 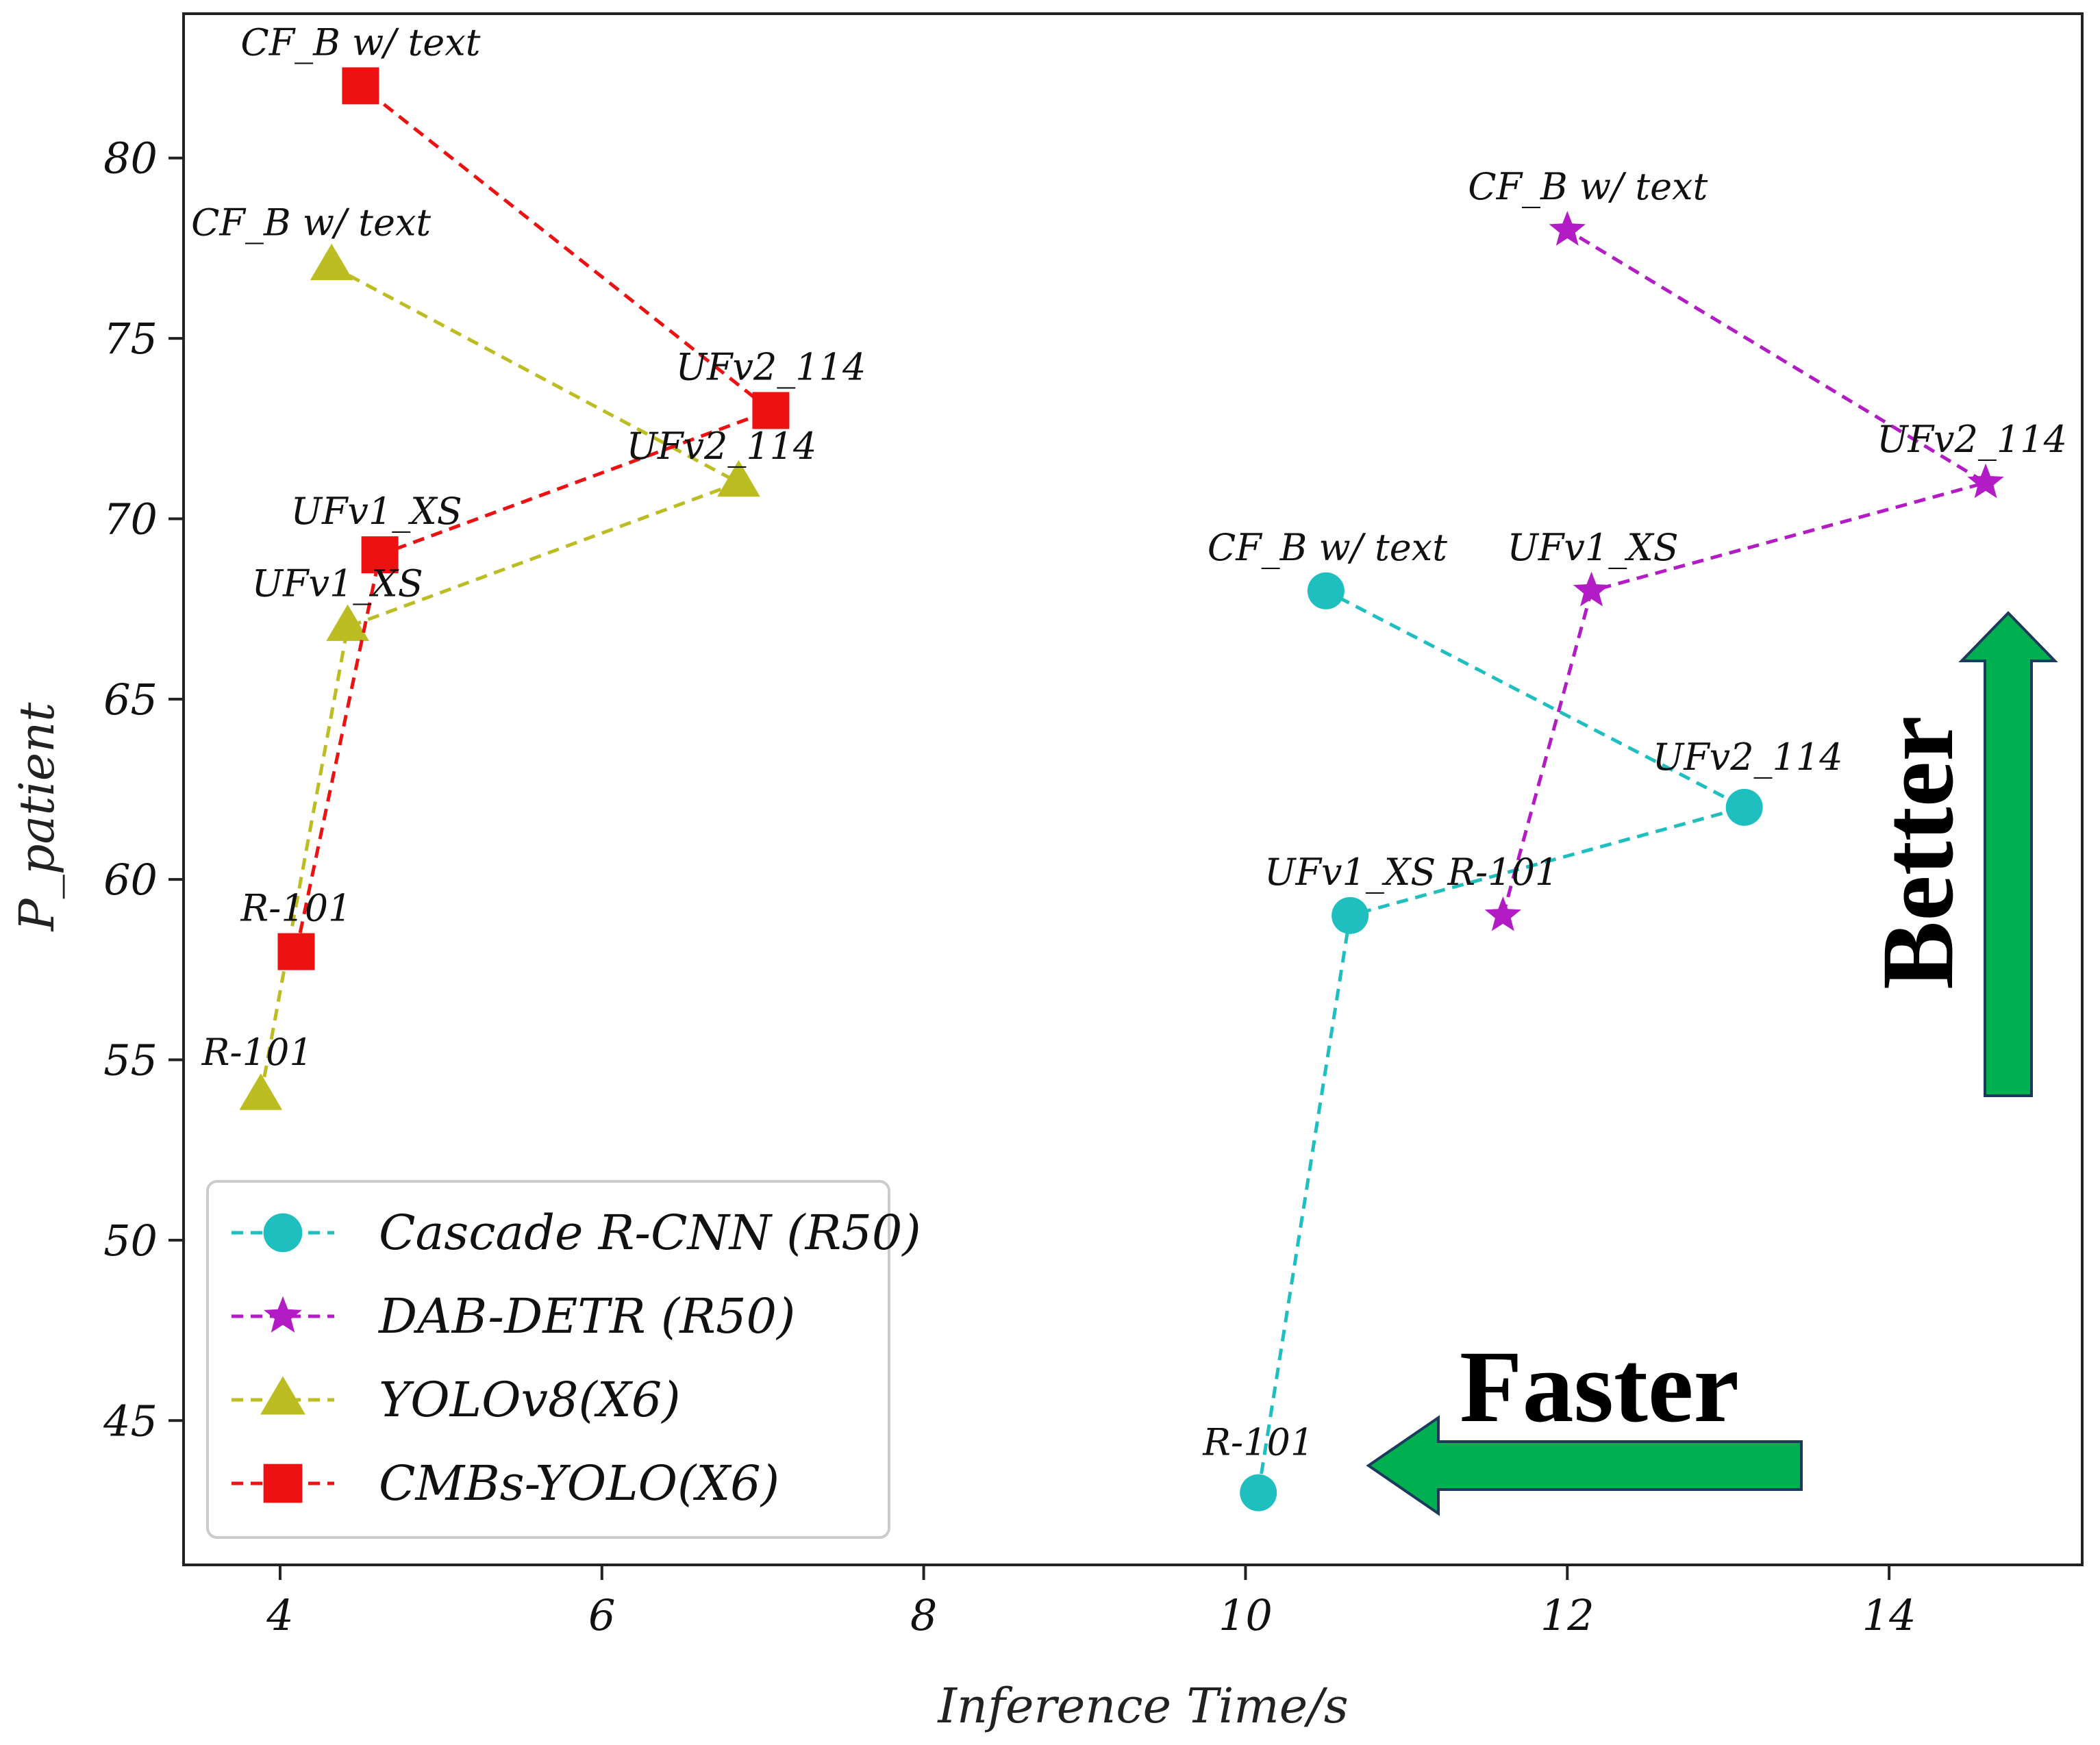 What do you see at coordinates (601, 1615) in the screenshot?
I see `x-tick-label: 6` at bounding box center [601, 1615].